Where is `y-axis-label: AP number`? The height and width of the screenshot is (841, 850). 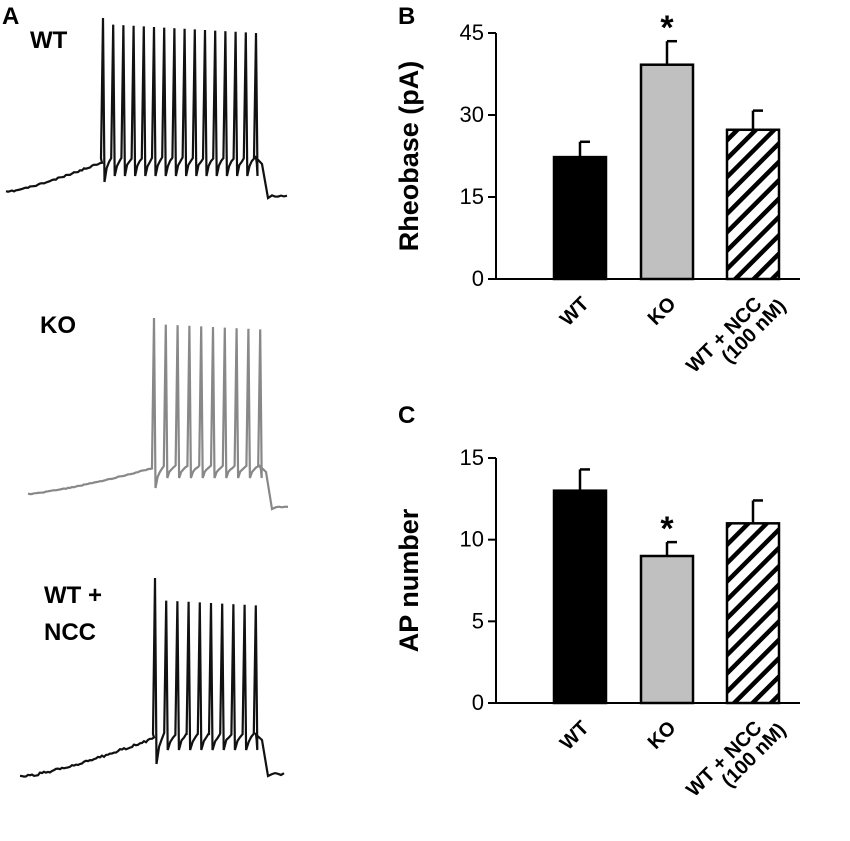 y-axis-label: AP number is located at coordinates (409, 580).